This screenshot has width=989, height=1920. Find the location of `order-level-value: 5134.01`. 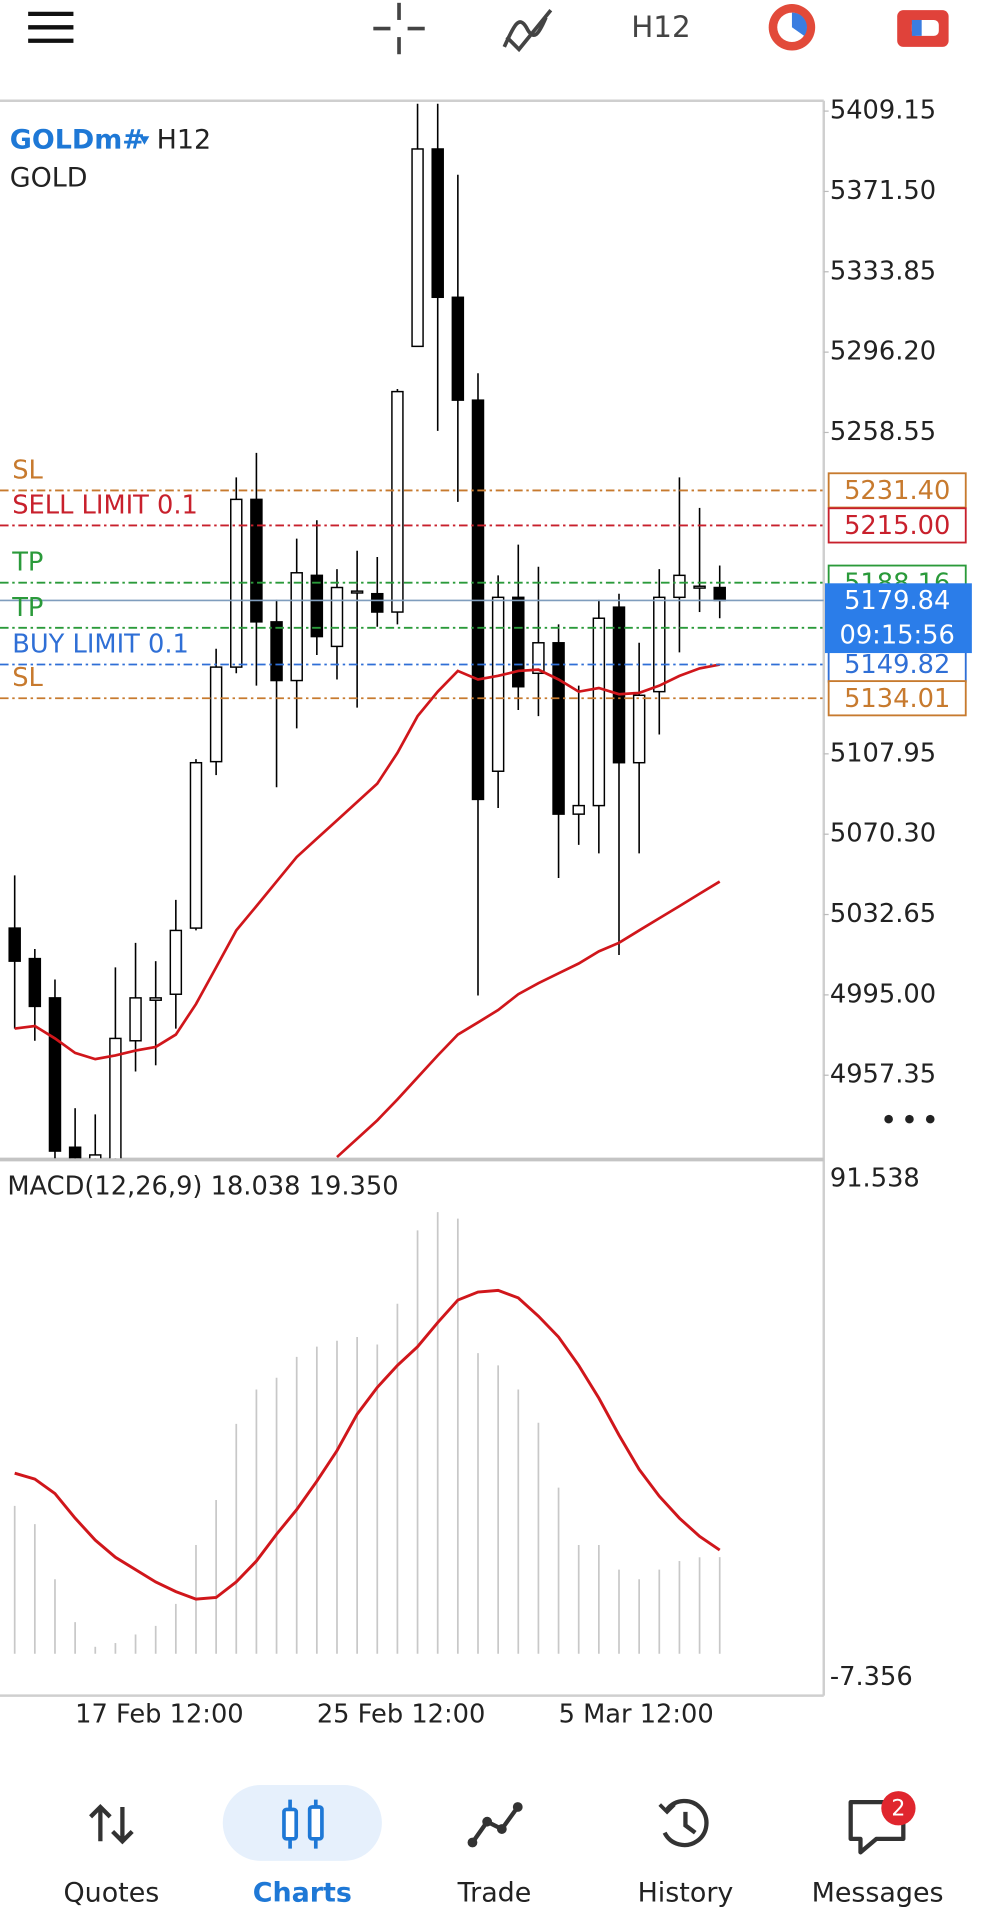

order-level-value: 5134.01 is located at coordinates (897, 699).